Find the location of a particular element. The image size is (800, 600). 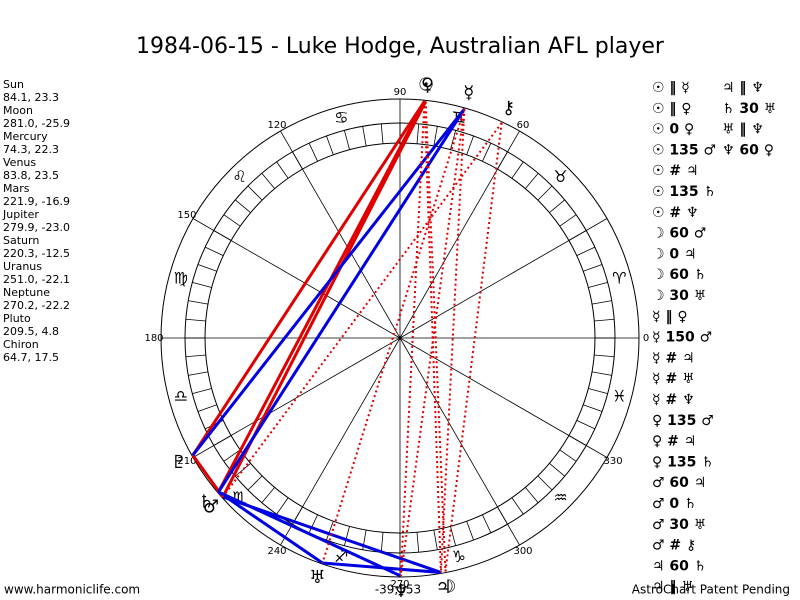

aspect-entry: ♂ 30 ♅ is located at coordinates (679, 525).